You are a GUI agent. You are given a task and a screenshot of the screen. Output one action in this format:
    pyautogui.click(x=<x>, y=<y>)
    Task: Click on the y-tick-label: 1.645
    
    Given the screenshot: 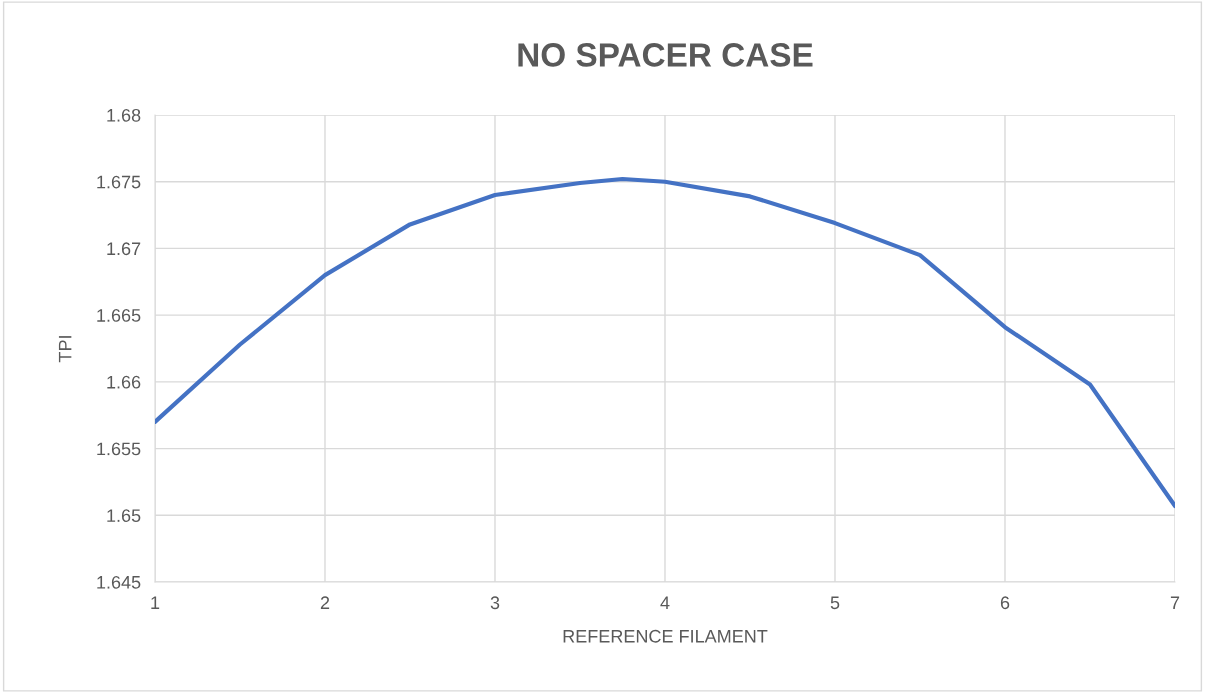 What is the action you would take?
    pyautogui.click(x=119, y=582)
    